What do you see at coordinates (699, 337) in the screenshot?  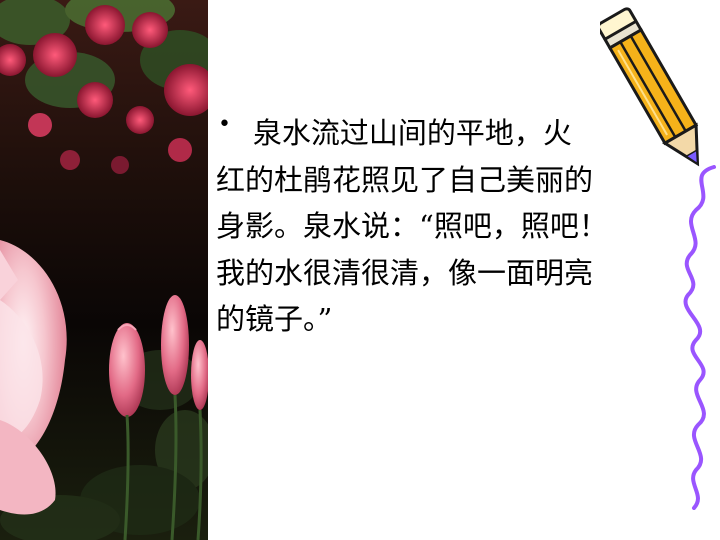 I see `purple-squiggle-line` at bounding box center [699, 337].